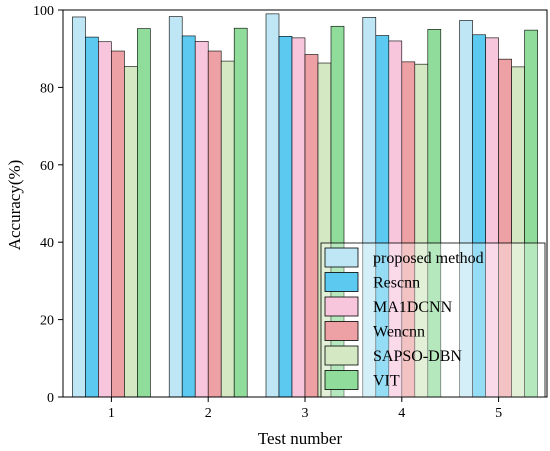 This screenshot has width=550, height=451. What do you see at coordinates (47, 166) in the screenshot?
I see `y-tick-label: 60` at bounding box center [47, 166].